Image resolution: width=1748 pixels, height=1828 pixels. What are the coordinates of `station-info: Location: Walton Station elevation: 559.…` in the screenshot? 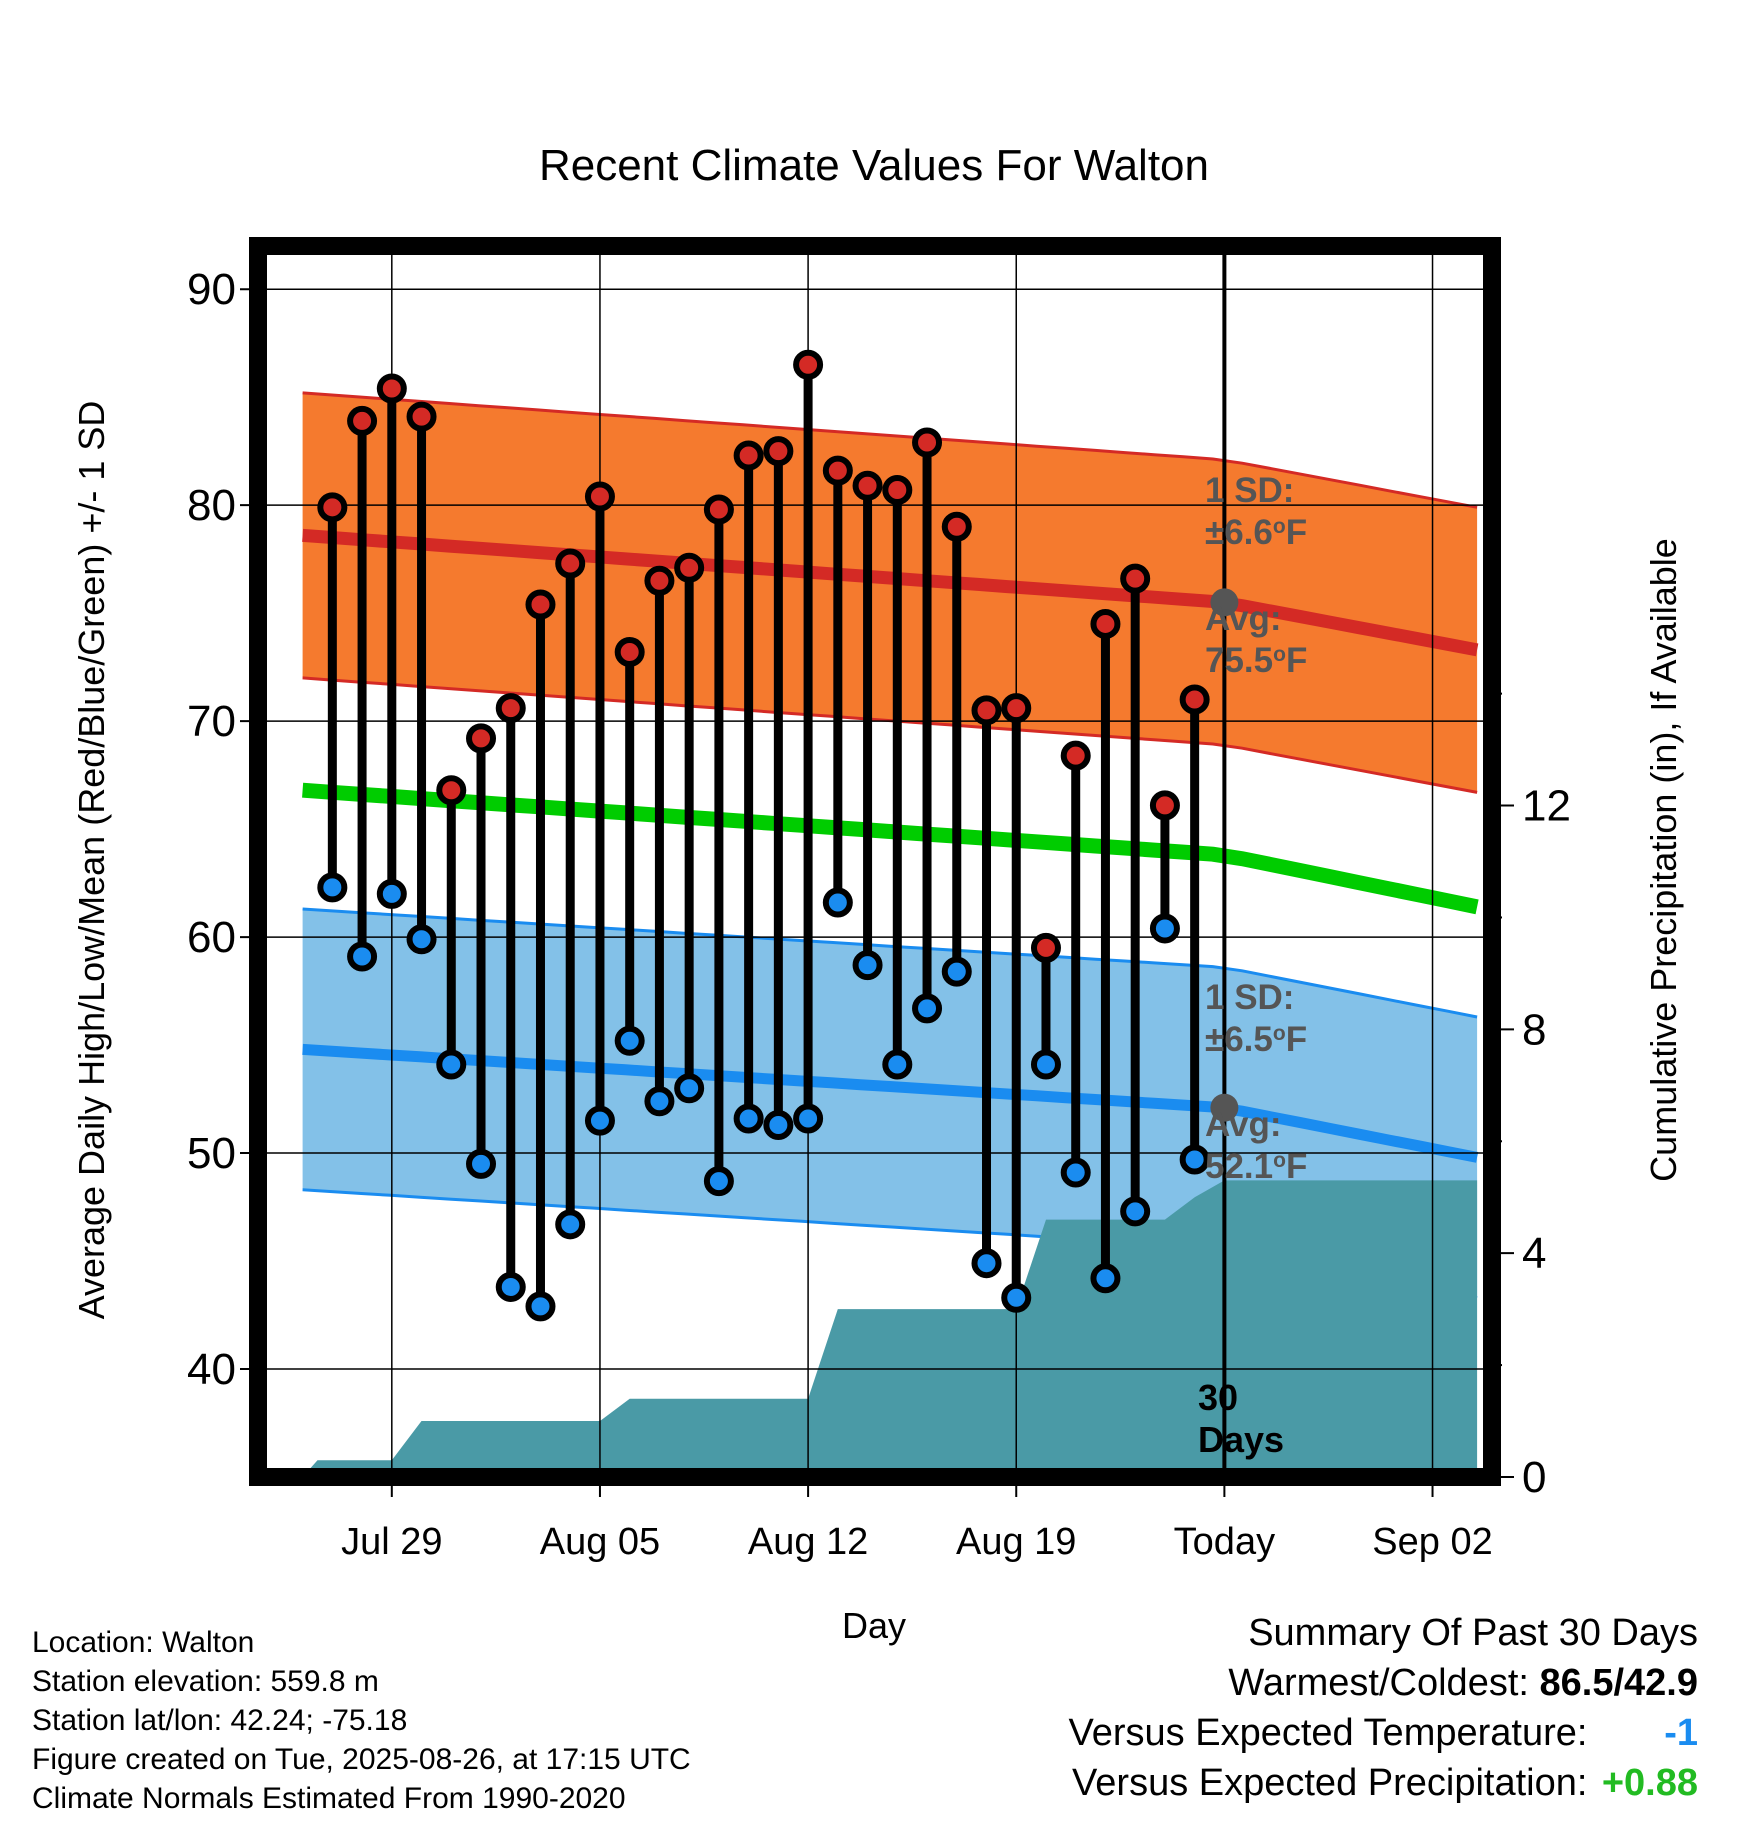 It's located at (361, 1720).